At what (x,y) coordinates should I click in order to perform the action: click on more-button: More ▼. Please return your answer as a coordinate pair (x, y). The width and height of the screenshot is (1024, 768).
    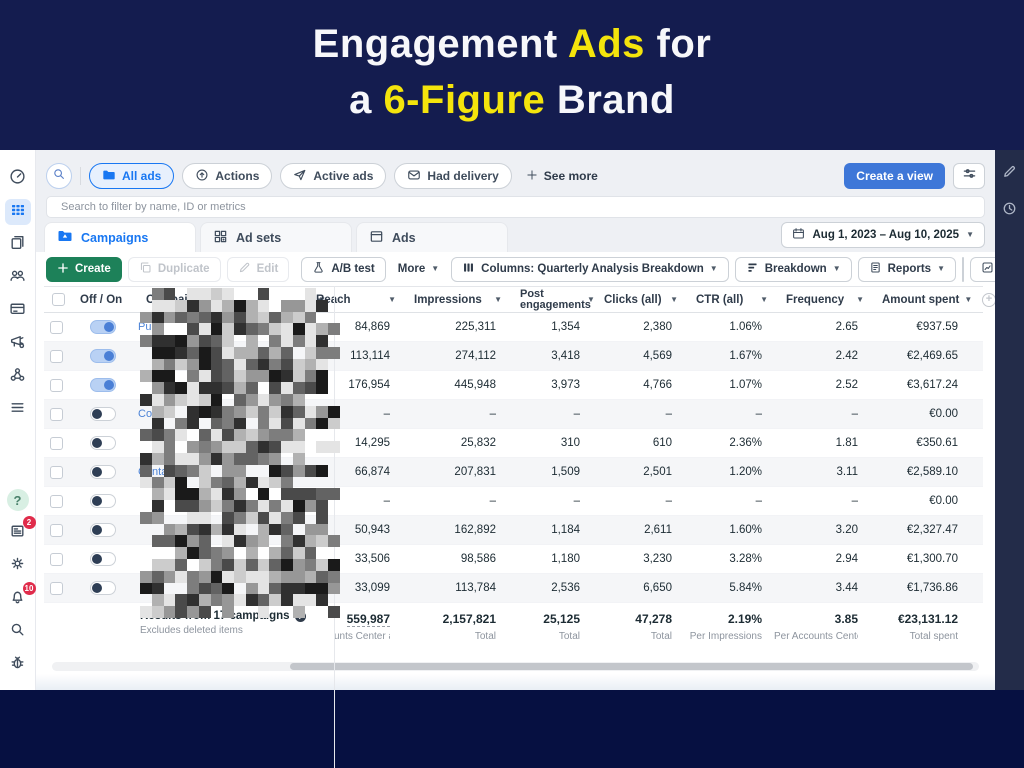
    Looking at the image, I should click on (418, 269).